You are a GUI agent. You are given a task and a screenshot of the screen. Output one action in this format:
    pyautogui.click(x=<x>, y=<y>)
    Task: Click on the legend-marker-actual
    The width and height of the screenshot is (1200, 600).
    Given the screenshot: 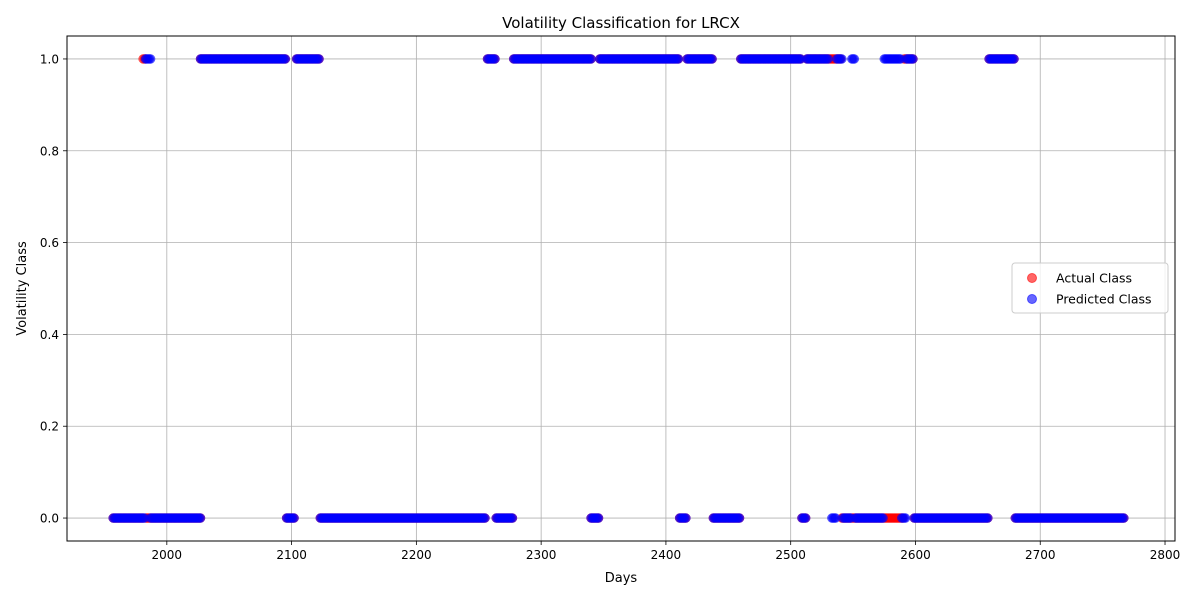 What is the action you would take?
    pyautogui.click(x=1032, y=278)
    